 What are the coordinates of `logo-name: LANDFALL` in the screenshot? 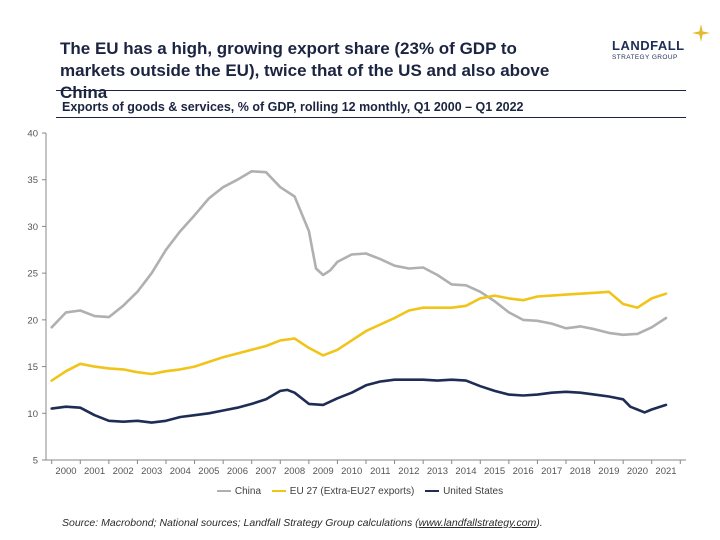 It's located at (648, 45).